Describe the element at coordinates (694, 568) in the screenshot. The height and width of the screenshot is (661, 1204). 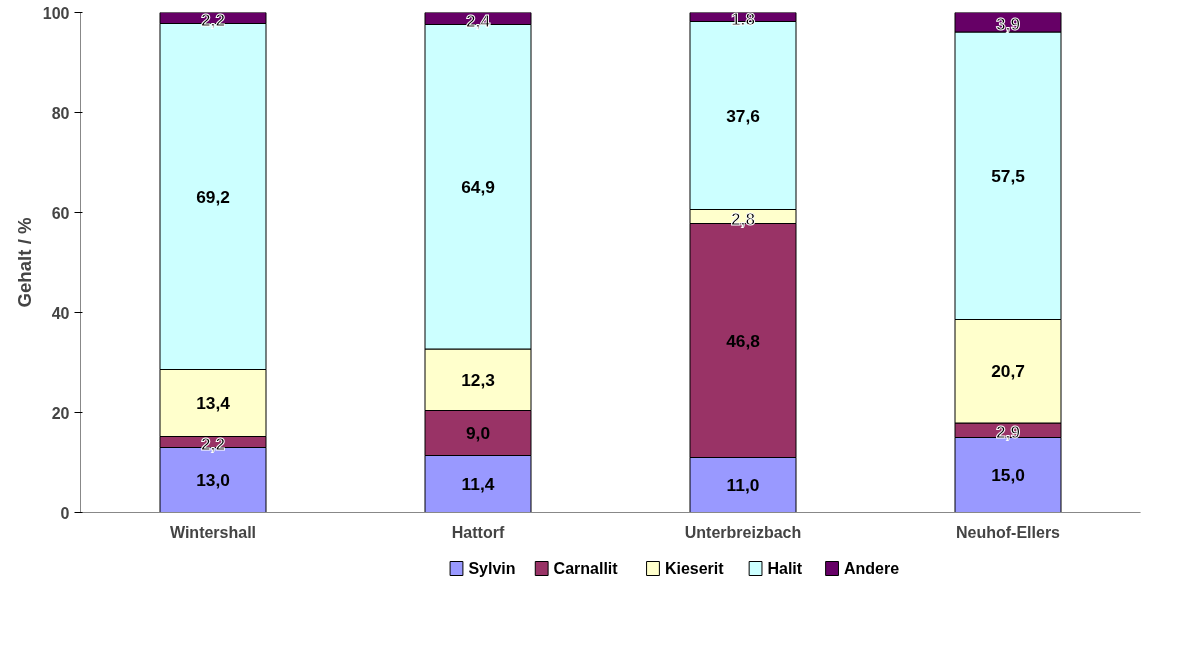
I see `legend-label: Kieserit` at that location.